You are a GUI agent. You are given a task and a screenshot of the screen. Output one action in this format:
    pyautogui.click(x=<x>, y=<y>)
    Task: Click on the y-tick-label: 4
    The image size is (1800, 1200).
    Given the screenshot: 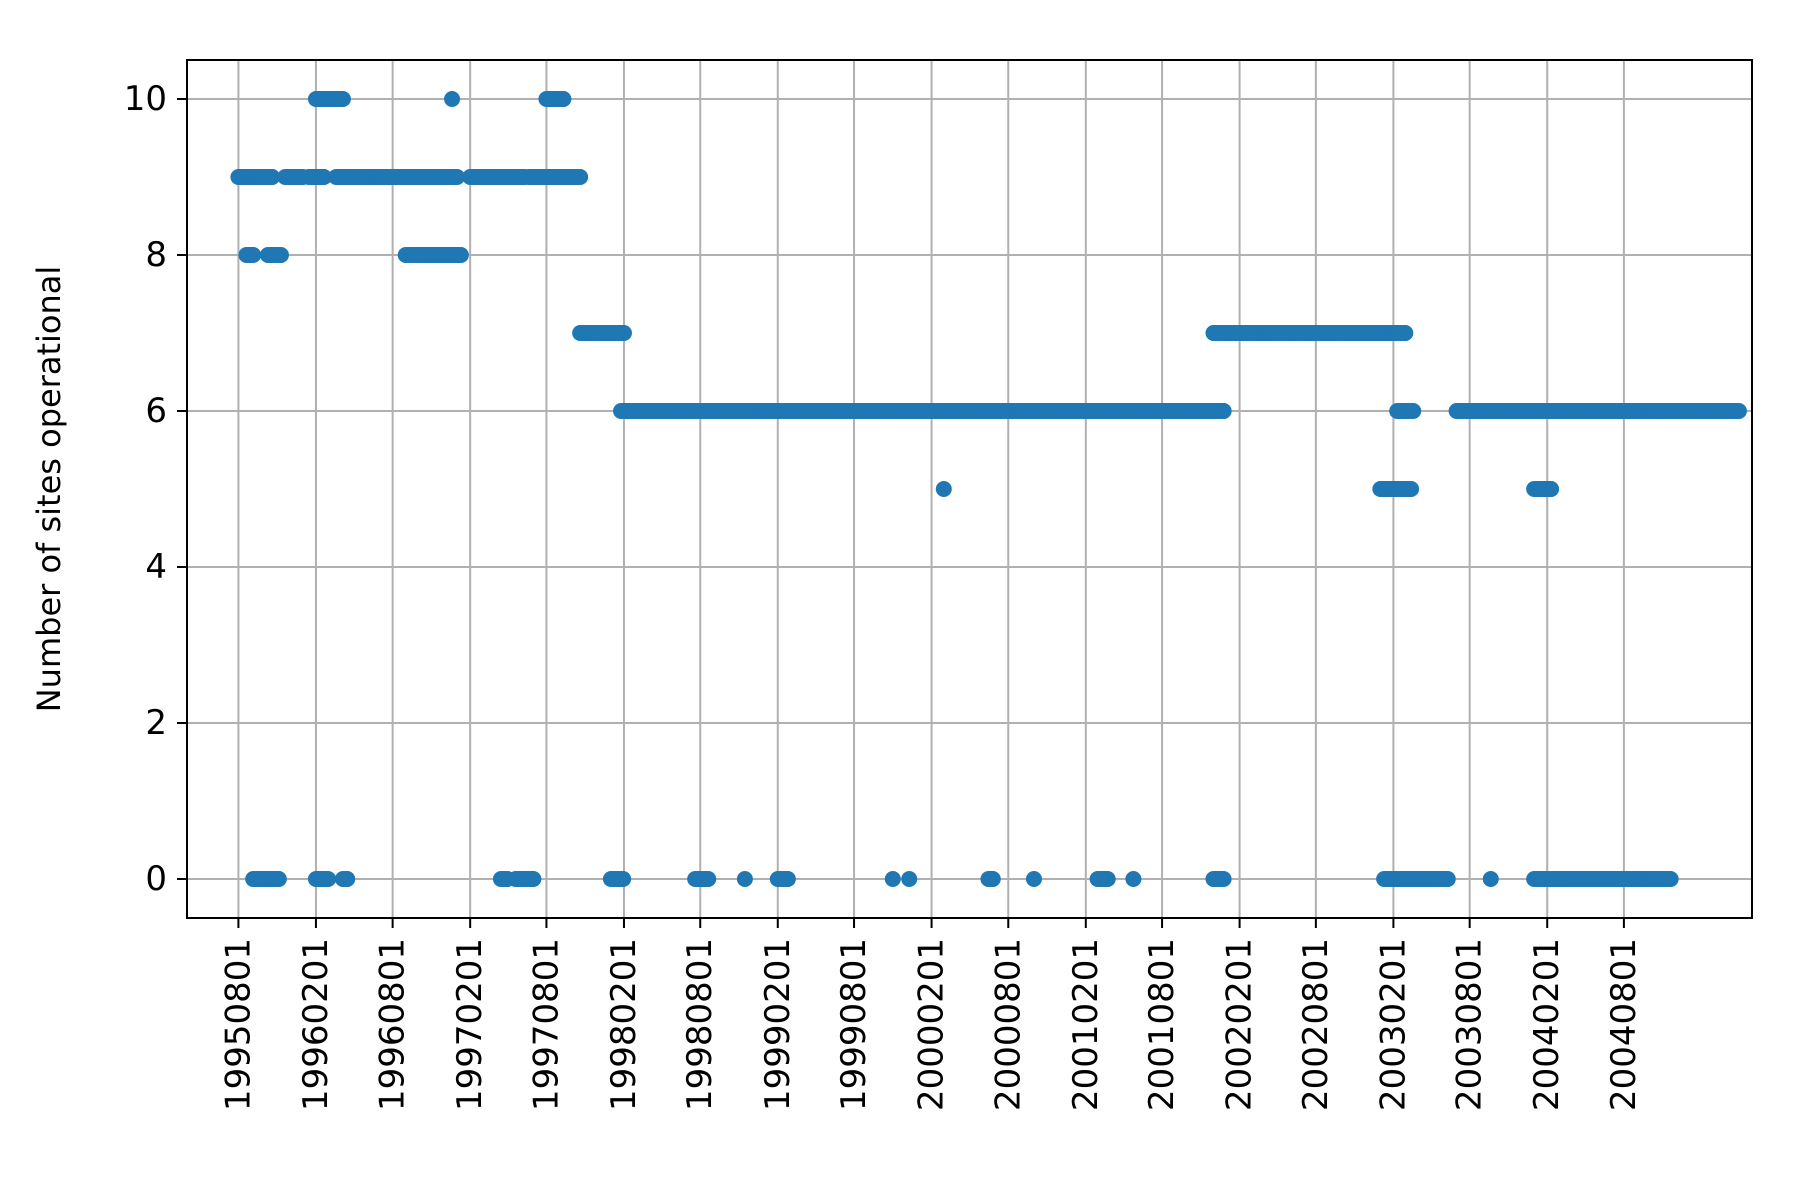 What is the action you would take?
    pyautogui.click(x=156, y=567)
    